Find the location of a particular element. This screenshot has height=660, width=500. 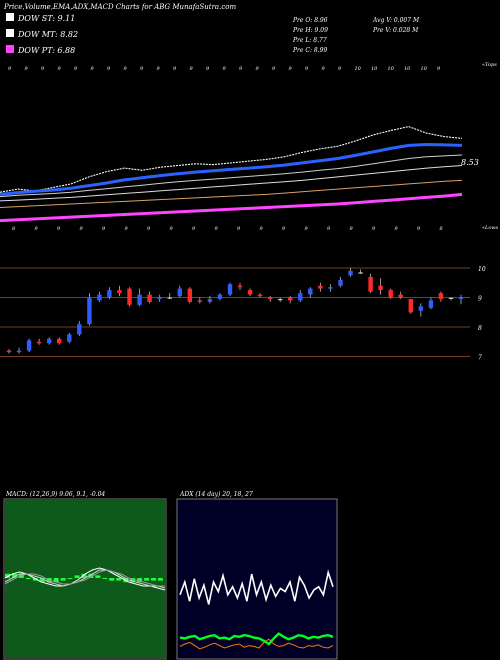

dow-pt-swatch is located at coordinates (10, 49).